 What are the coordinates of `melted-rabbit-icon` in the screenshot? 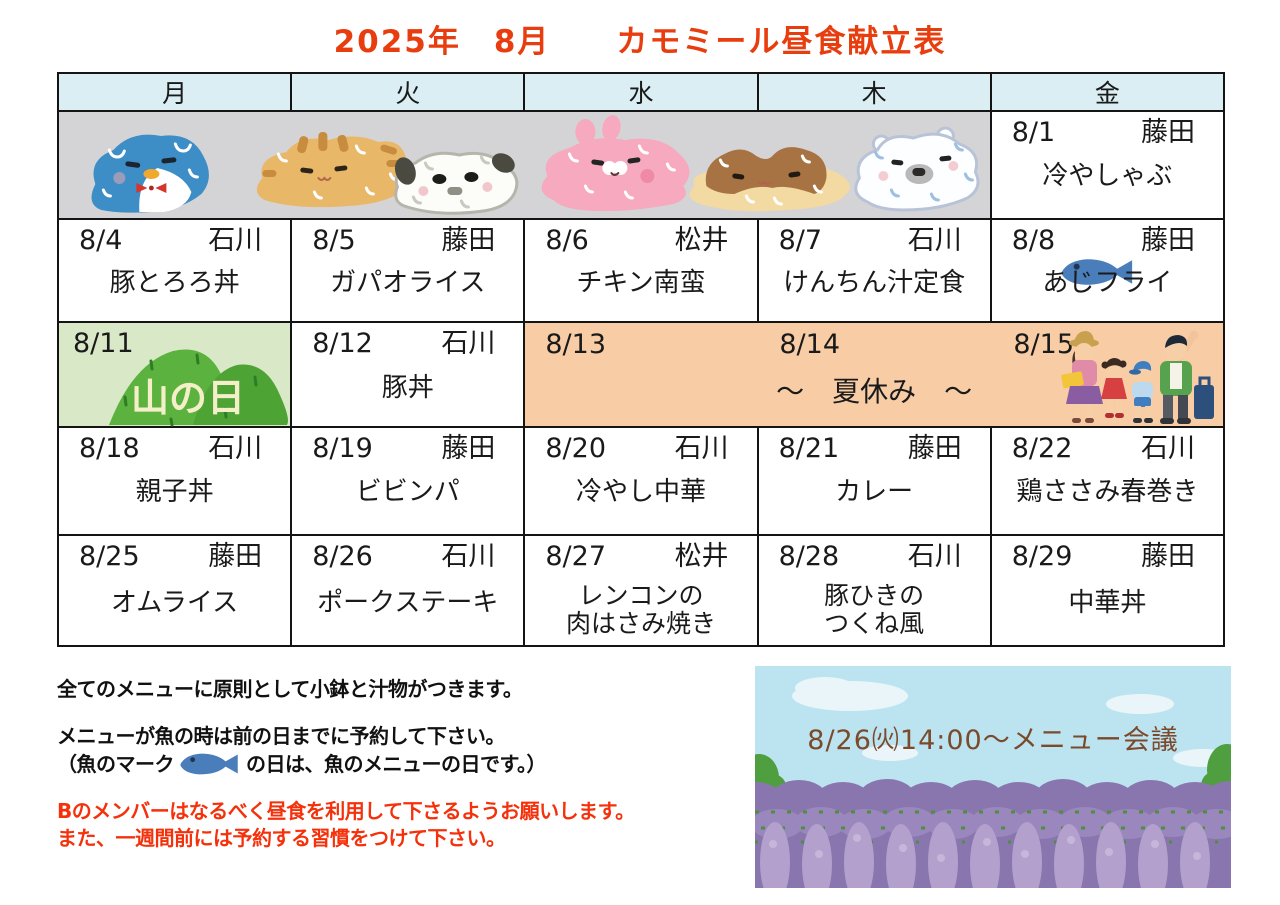 It's located at (615, 163).